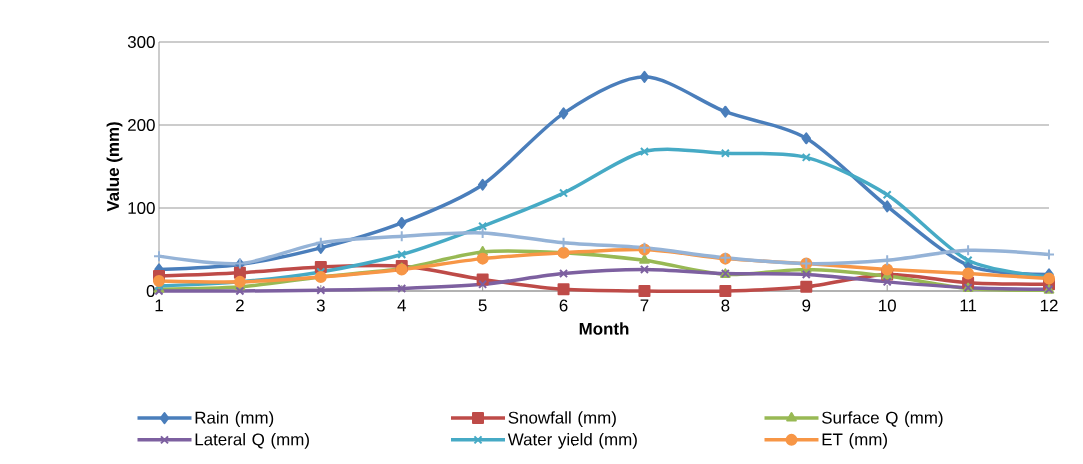 This screenshot has width=1083, height=464. What do you see at coordinates (887, 305) in the screenshot?
I see `x-tick-label: 10` at bounding box center [887, 305].